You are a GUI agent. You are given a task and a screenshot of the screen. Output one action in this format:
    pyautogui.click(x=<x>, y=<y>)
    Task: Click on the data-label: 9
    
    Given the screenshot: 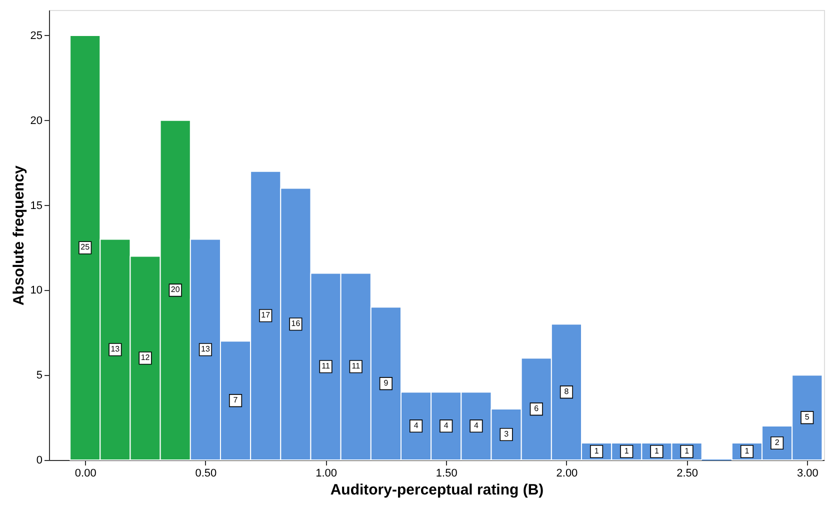 What is the action you would take?
    pyautogui.click(x=386, y=383)
    